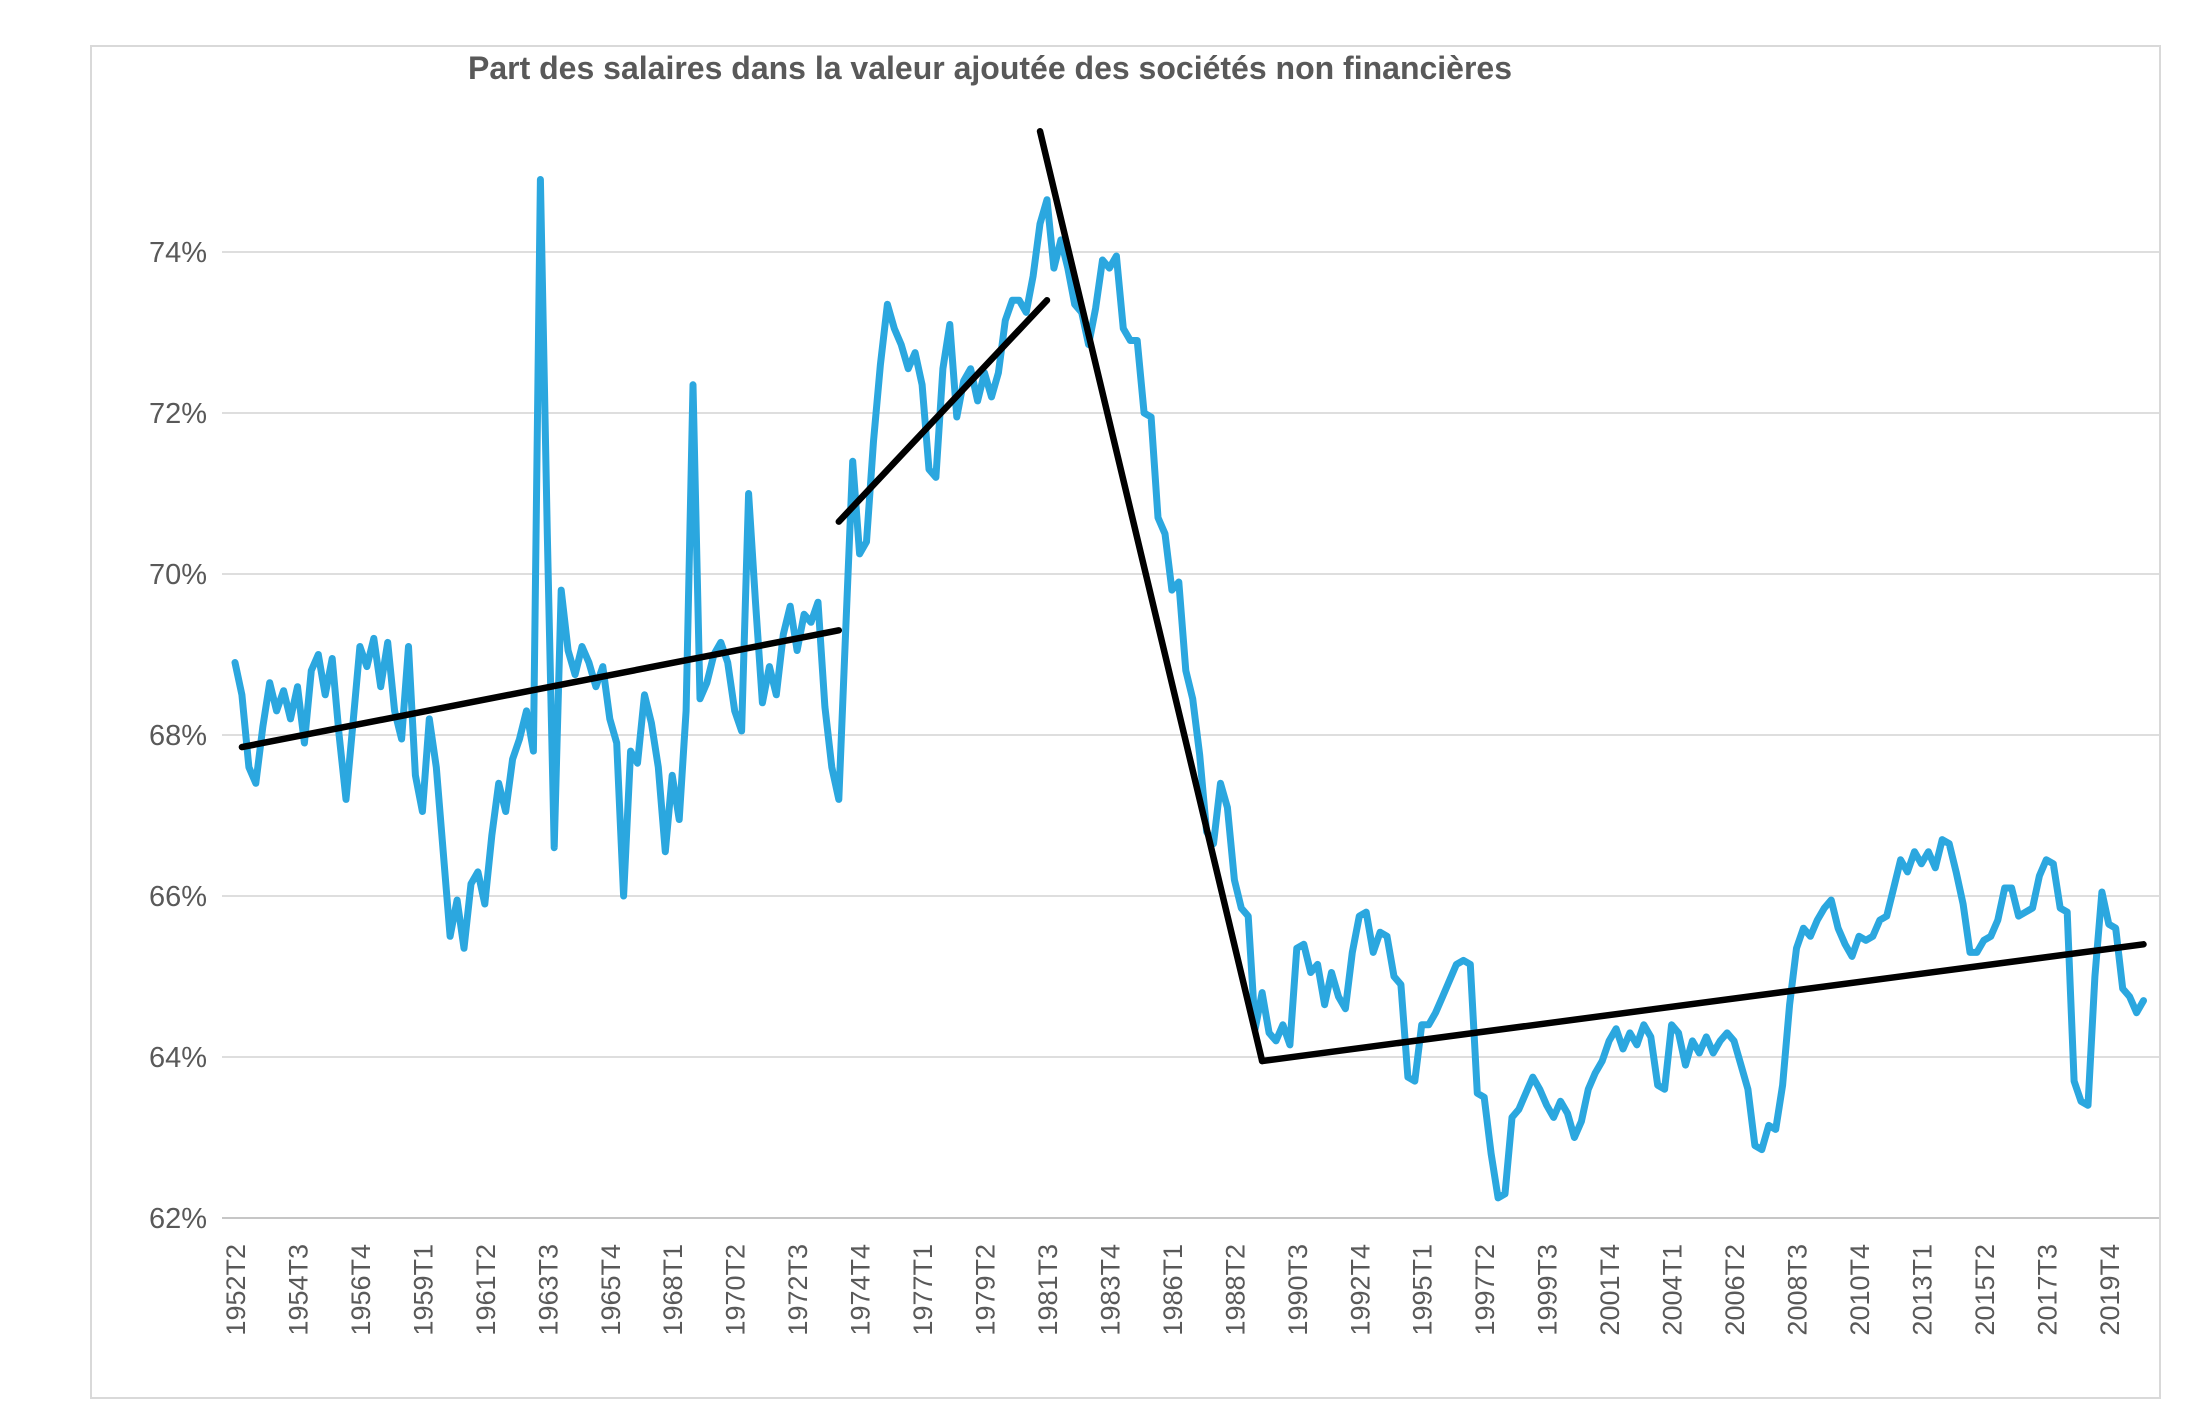  I want to click on x-tick-label-2019T4: 2019T4, so click(2110, 1290).